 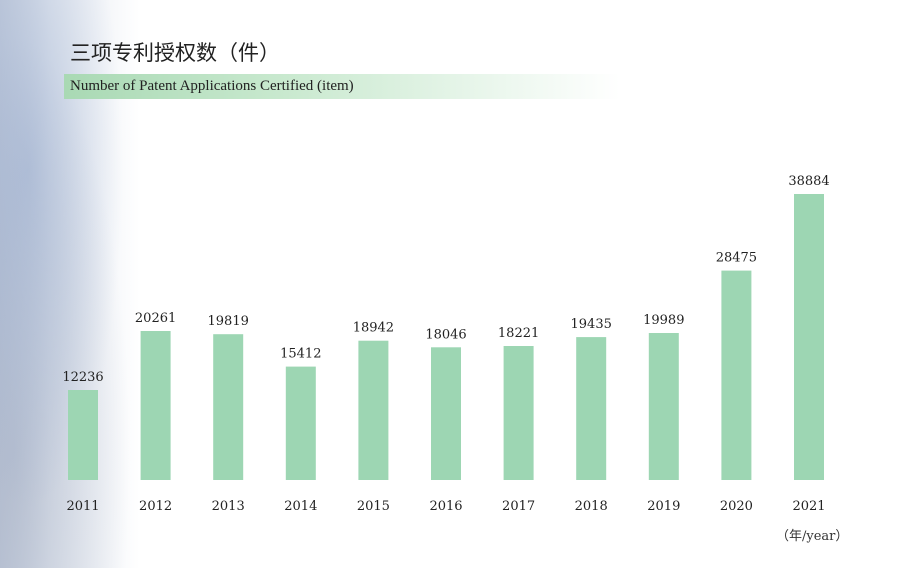 I want to click on bar-2015, so click(x=373, y=410).